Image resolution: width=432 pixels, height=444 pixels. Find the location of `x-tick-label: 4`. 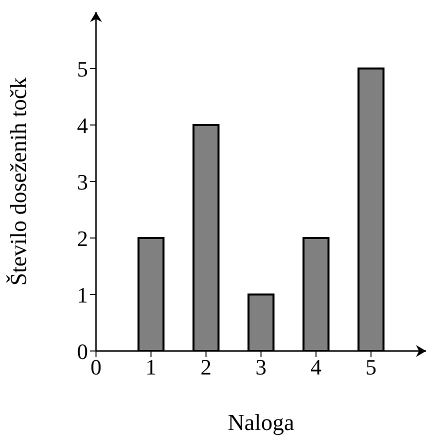

x-tick-label: 4 is located at coordinates (316, 367).